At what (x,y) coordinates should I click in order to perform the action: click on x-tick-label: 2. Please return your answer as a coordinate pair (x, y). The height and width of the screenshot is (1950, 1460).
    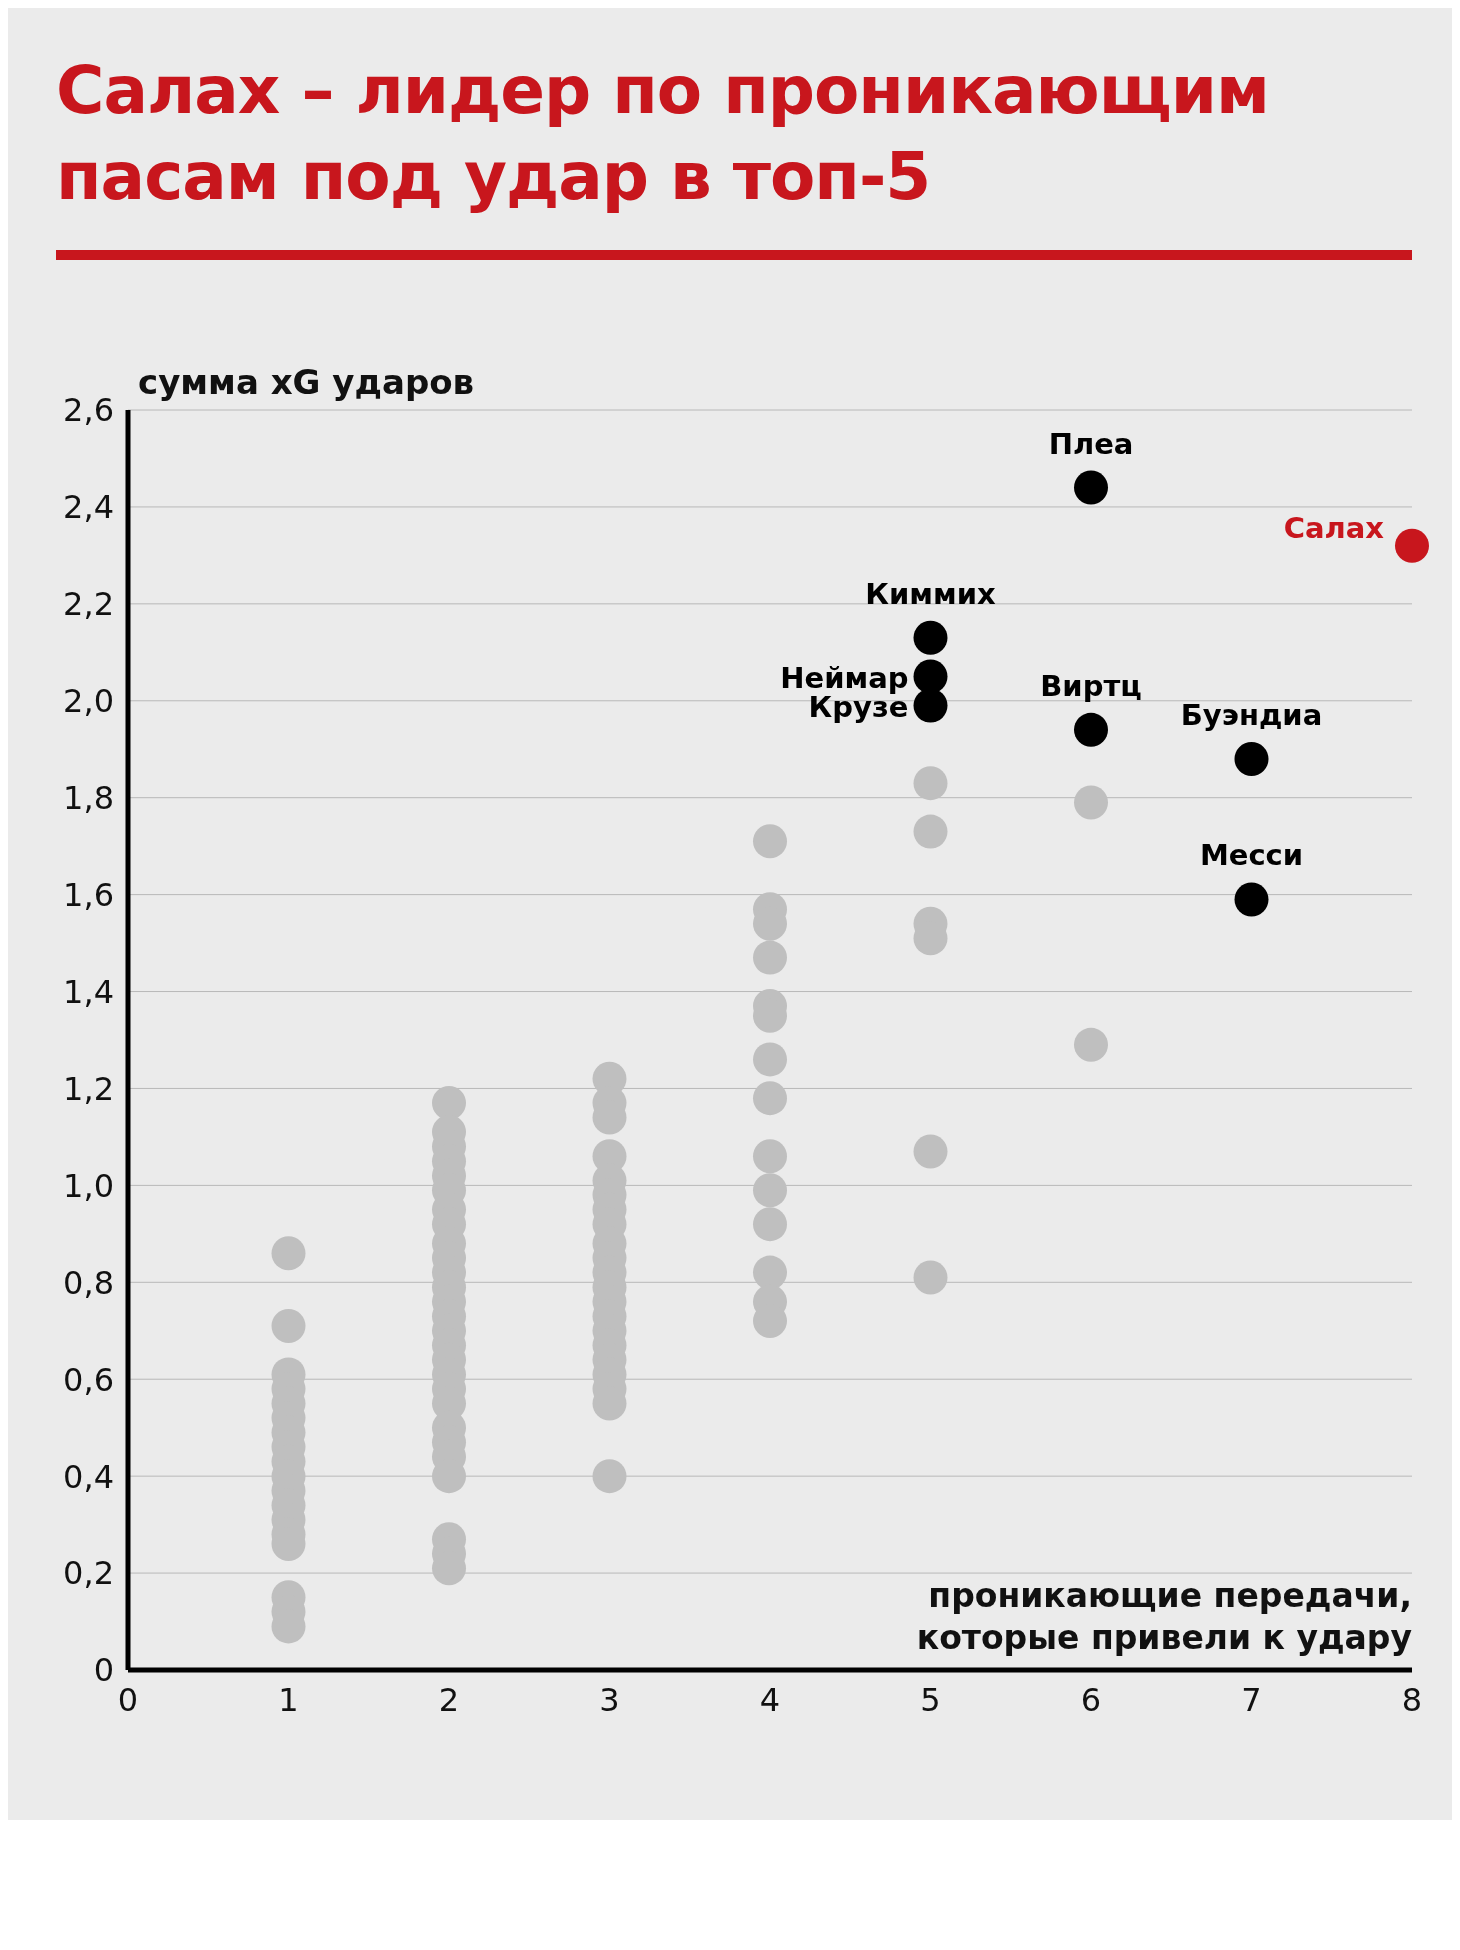
    Looking at the image, I should click on (449, 1699).